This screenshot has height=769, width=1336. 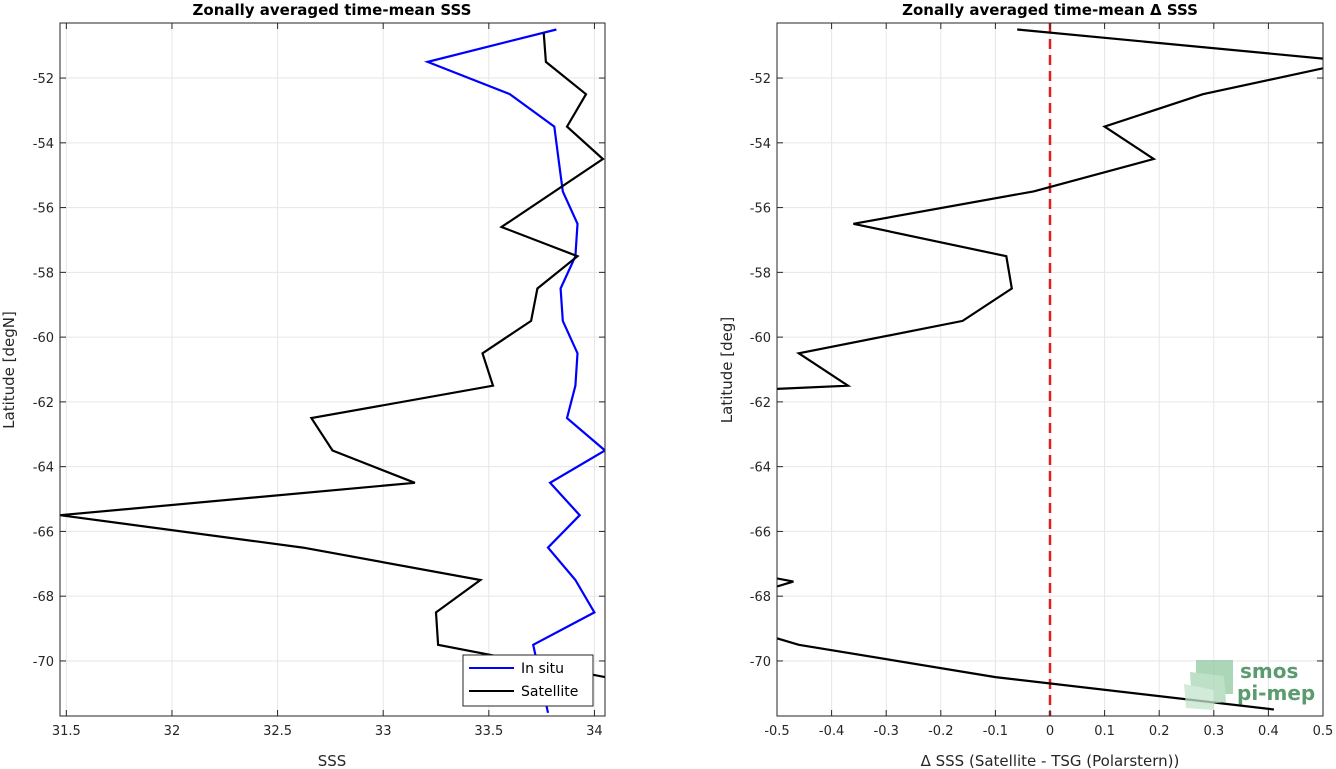 I want to click on right-y-axis-label: Latitude [deg], so click(x=727, y=370).